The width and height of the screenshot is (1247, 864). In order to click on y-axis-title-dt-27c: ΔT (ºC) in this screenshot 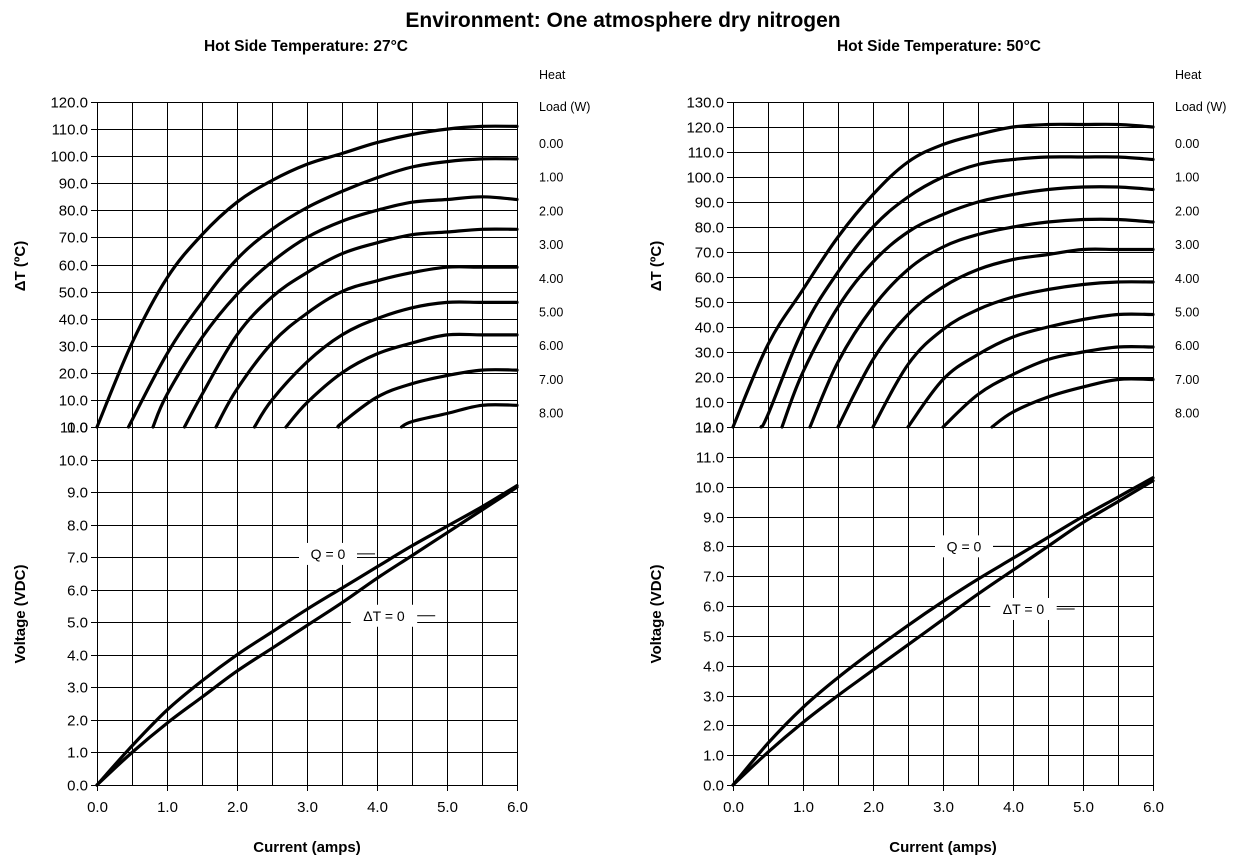, I will do `click(20, 266)`.